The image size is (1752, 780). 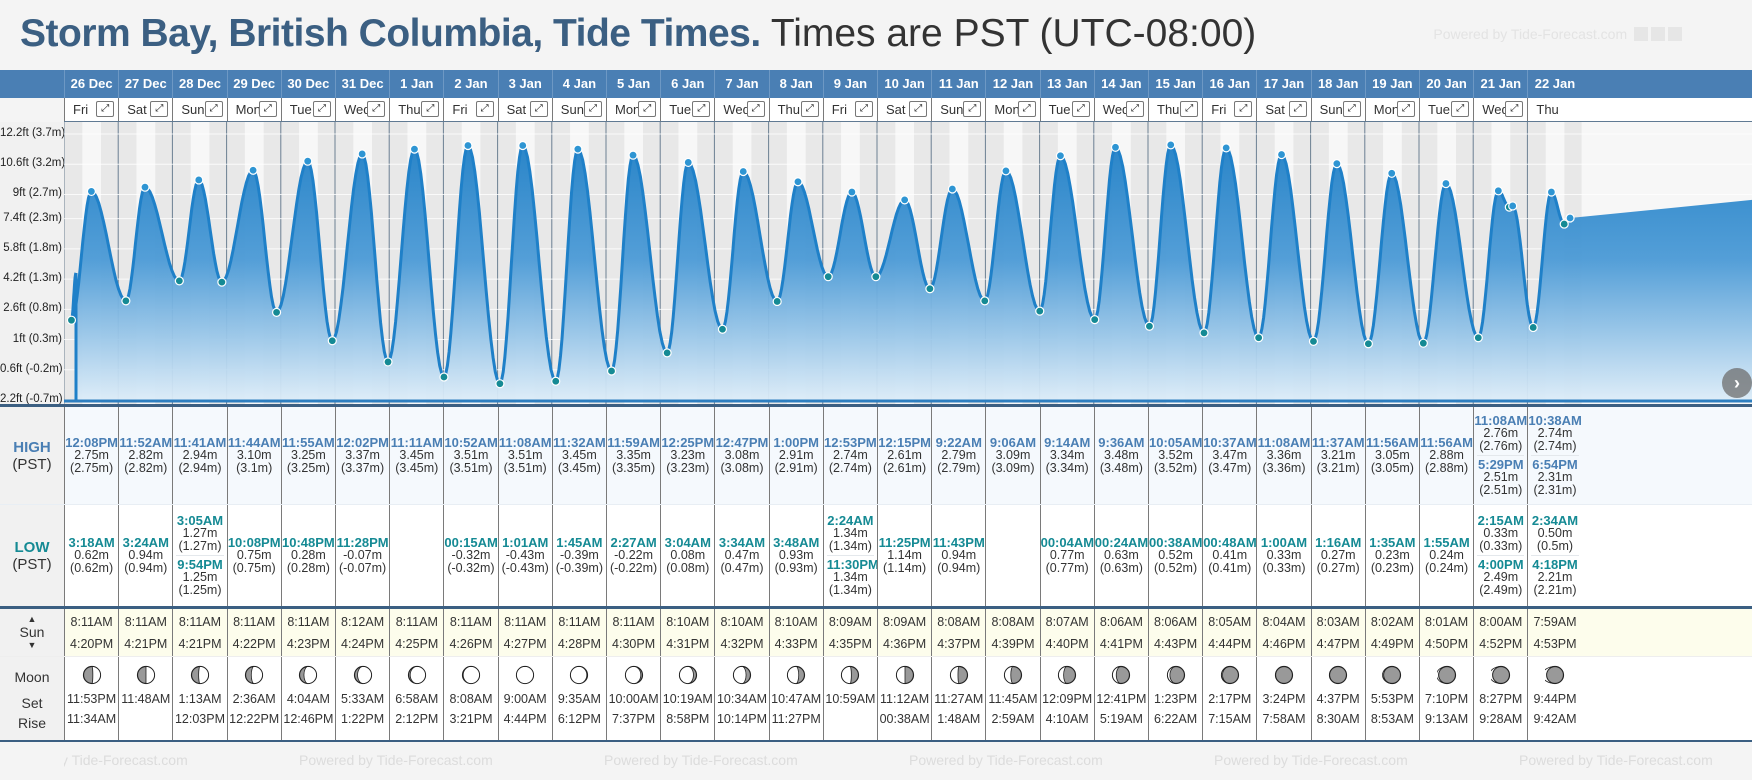 I want to click on moonrise-time: 8:53AM, so click(x=1392, y=719).